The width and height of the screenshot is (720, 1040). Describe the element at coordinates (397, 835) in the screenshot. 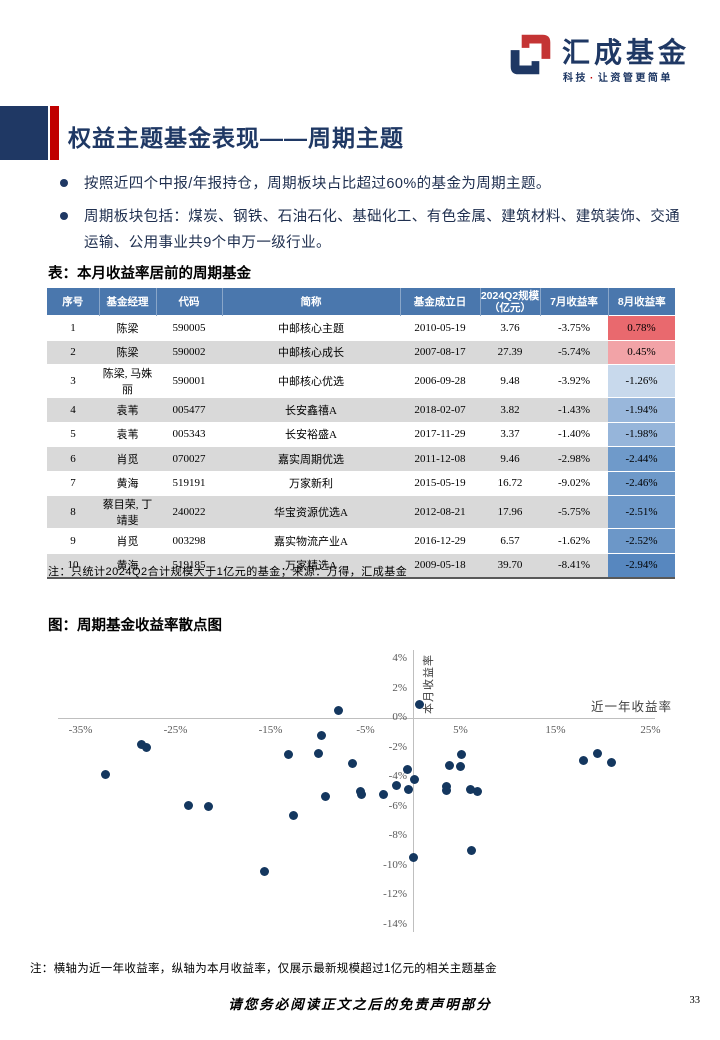

I see `y-tick-label: -8%` at that location.